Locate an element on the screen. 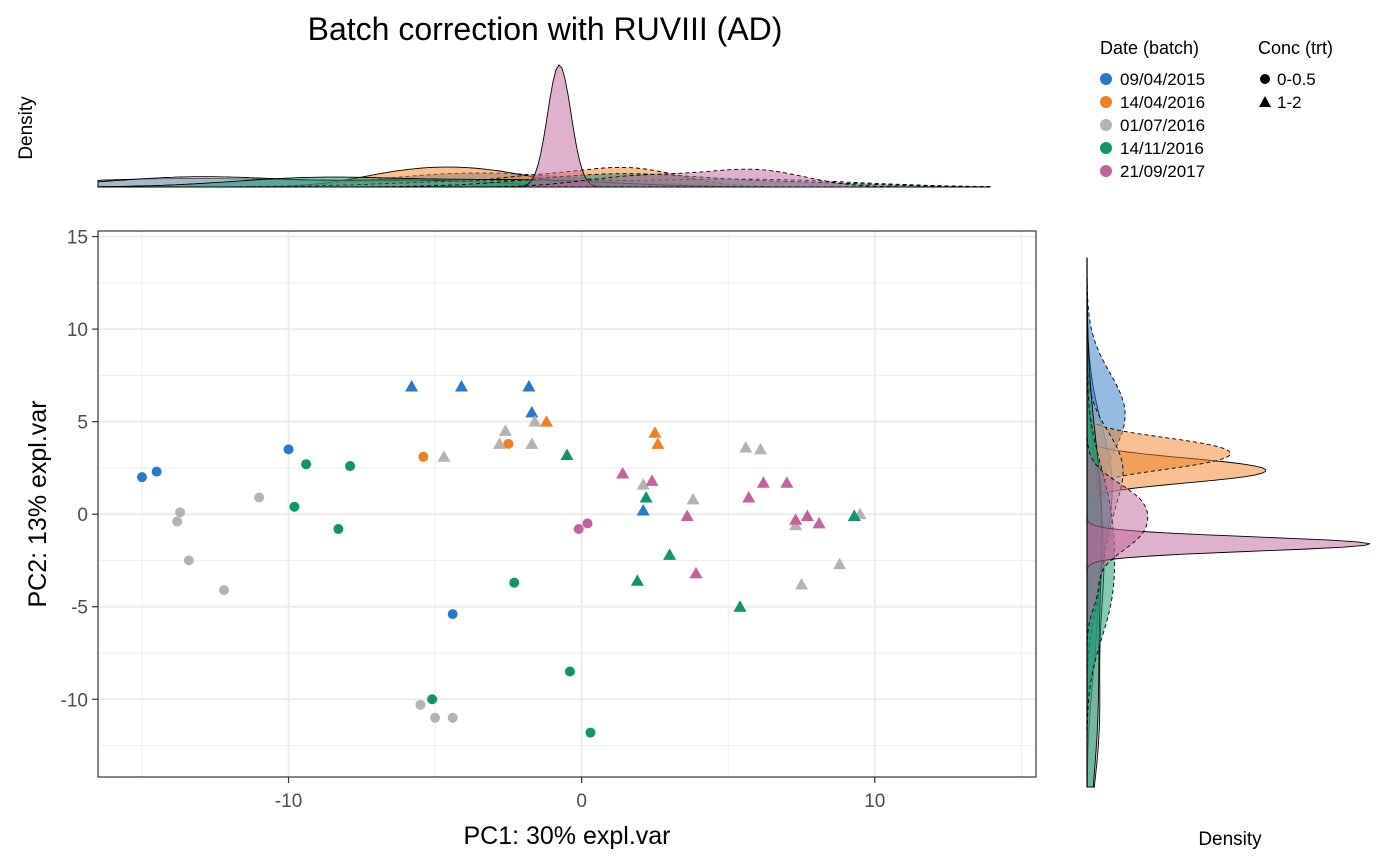  y-tick-label: 5 is located at coordinates (82, 423).